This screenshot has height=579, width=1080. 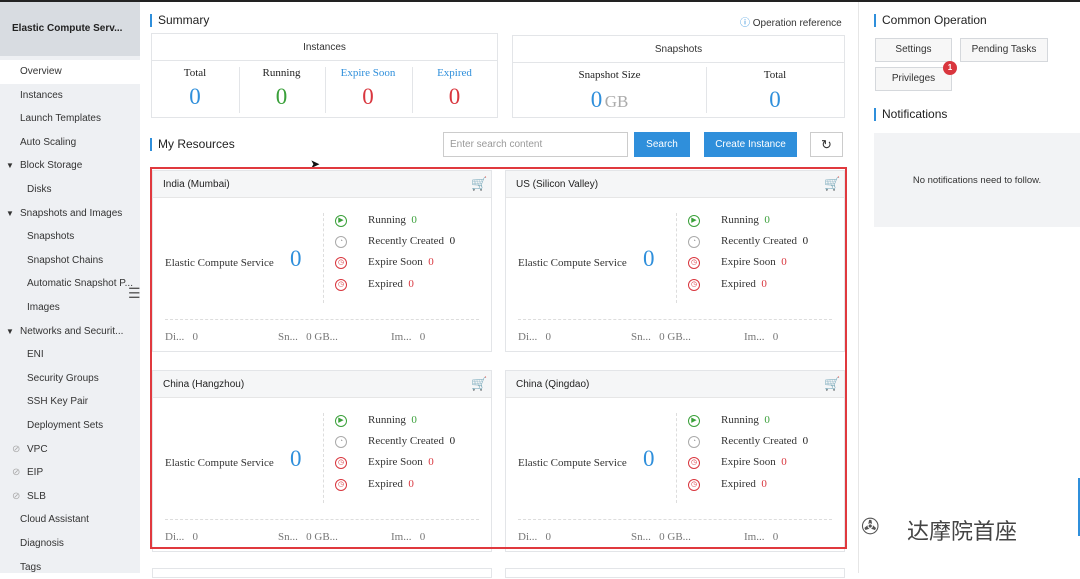 I want to click on section-title: Common Operation, so click(x=930, y=20).